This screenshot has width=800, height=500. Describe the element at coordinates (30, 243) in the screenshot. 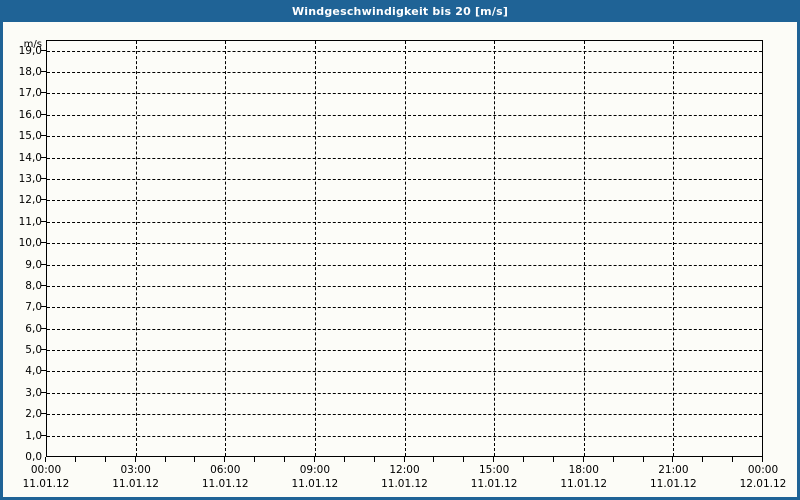

I see `y-axis-tick-label: 10,0` at that location.